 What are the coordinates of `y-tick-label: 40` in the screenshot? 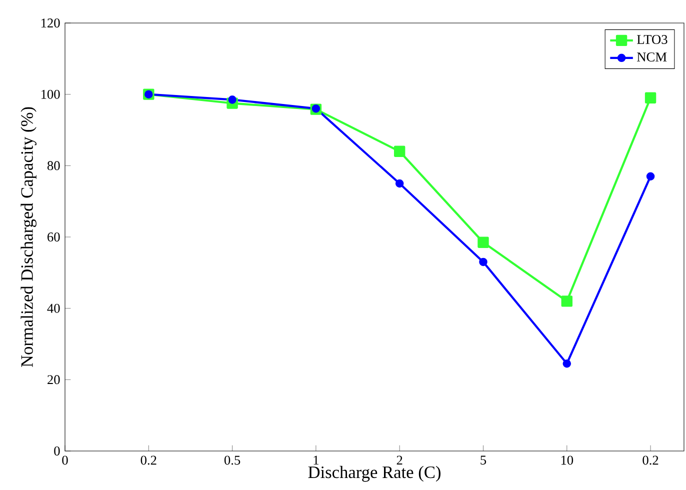 It's located at (53, 308).